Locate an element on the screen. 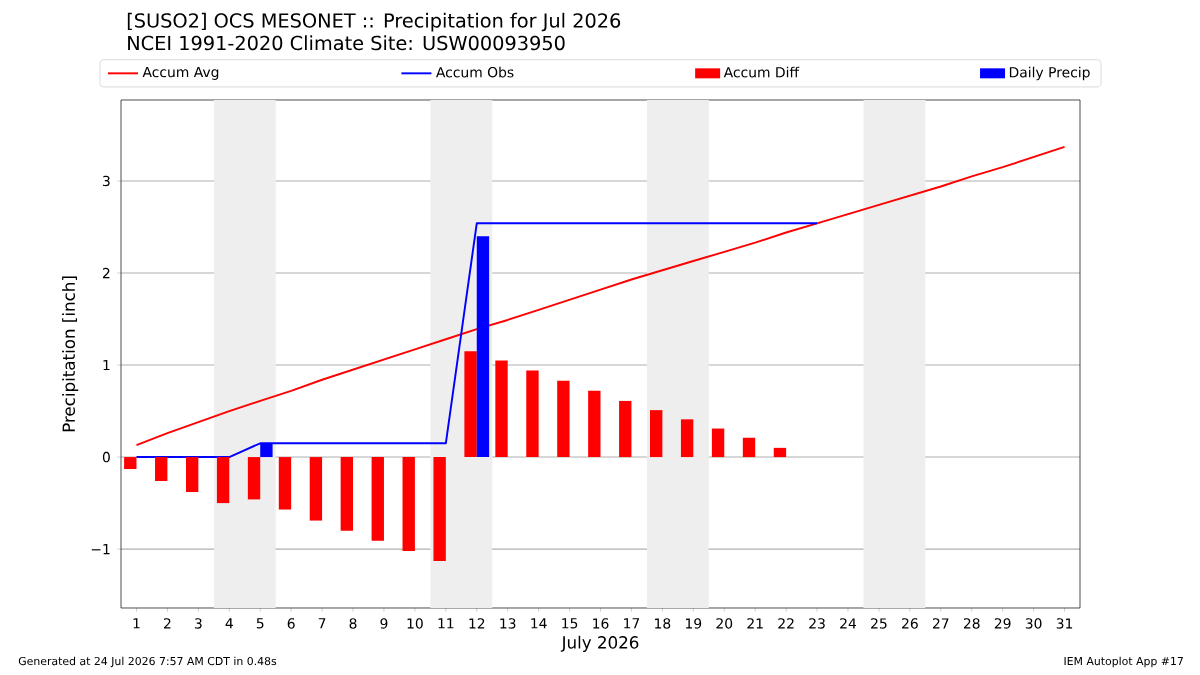 The width and height of the screenshot is (1200, 675). y-tick-label: −1 is located at coordinates (100, 549).